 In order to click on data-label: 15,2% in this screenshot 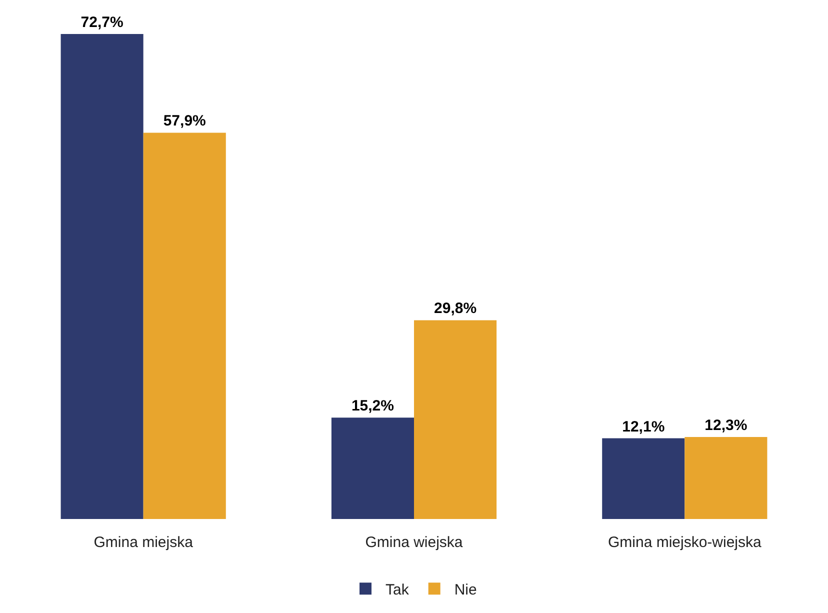, I will do `click(372, 406)`.